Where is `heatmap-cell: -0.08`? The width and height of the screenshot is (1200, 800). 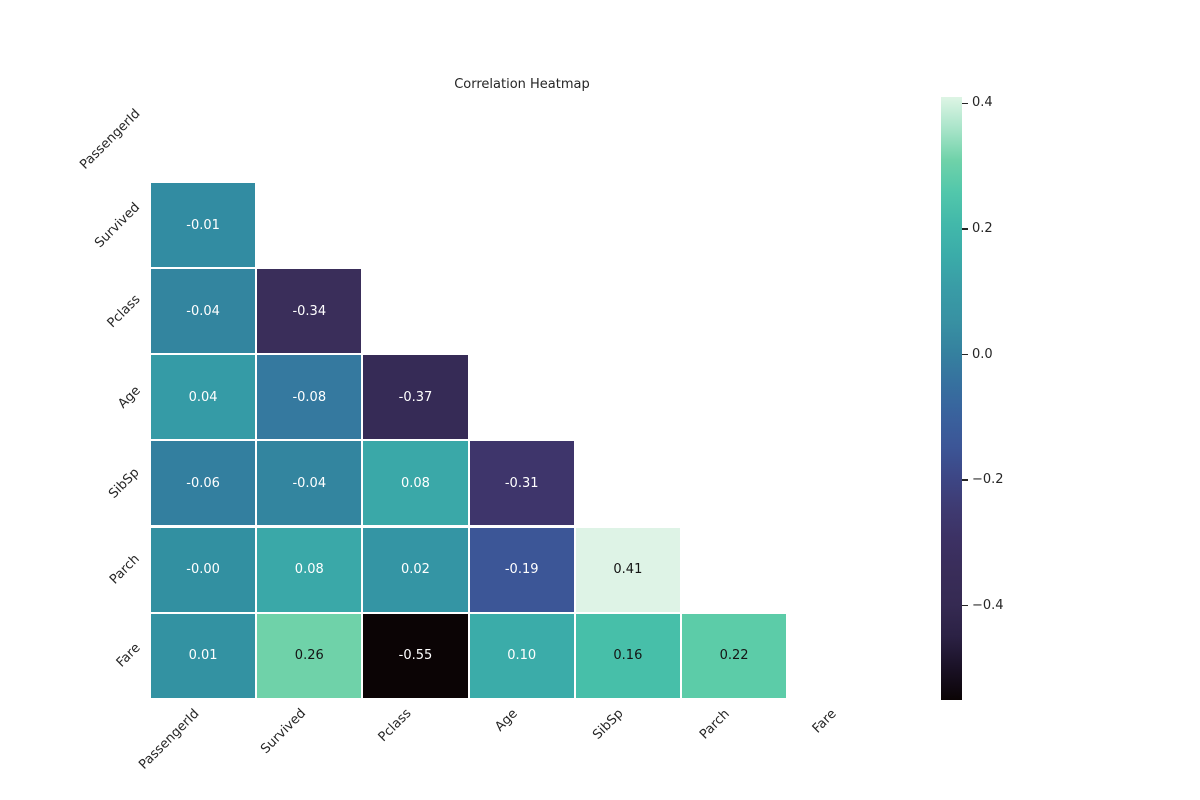
heatmap-cell: -0.08 is located at coordinates (309, 397).